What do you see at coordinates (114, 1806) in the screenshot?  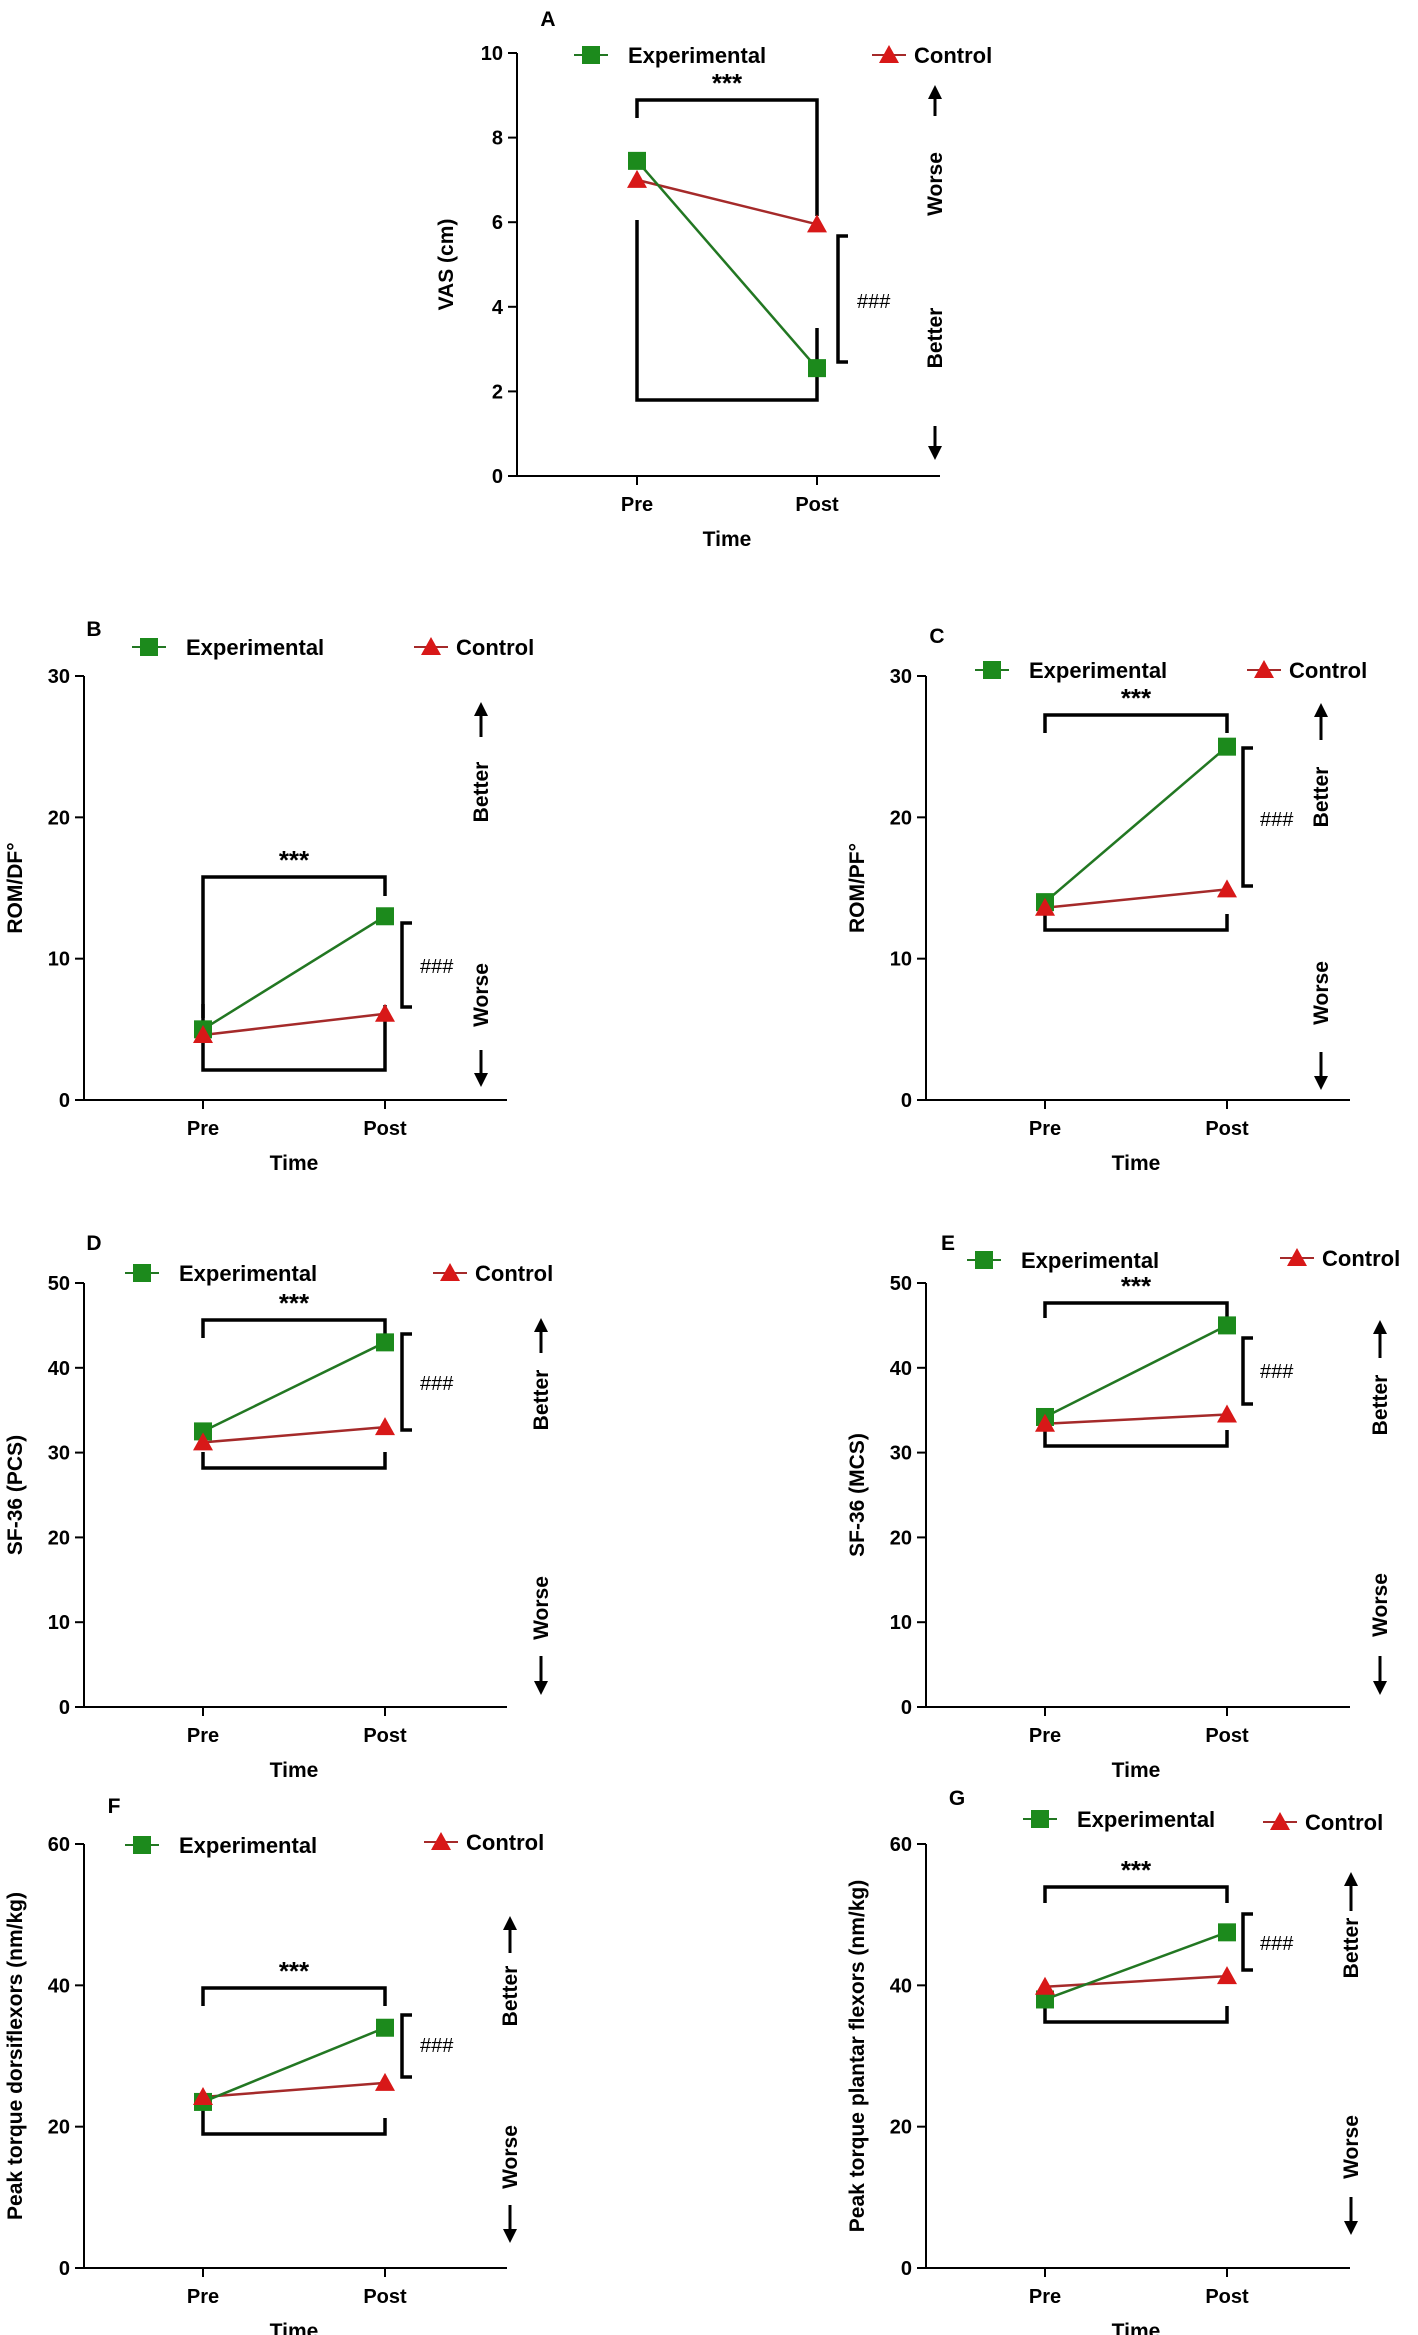 I see `panel-letter: F` at bounding box center [114, 1806].